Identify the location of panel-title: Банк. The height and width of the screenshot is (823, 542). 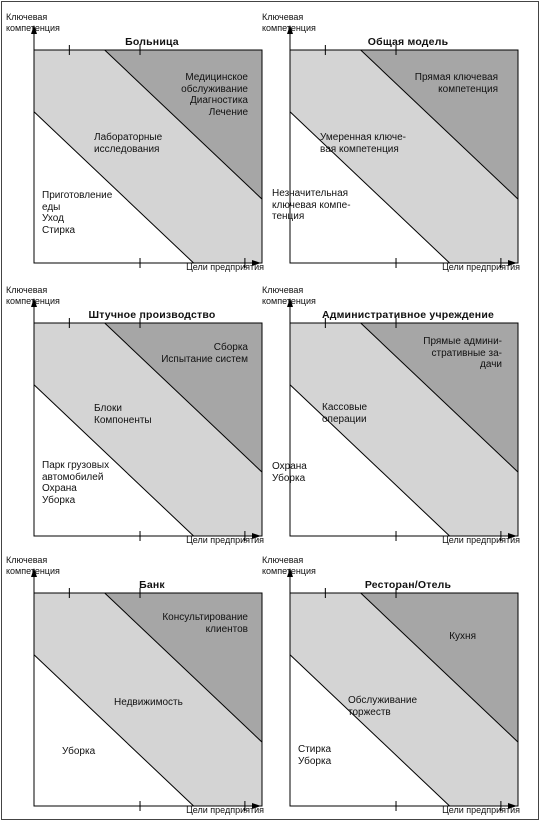
(152, 585).